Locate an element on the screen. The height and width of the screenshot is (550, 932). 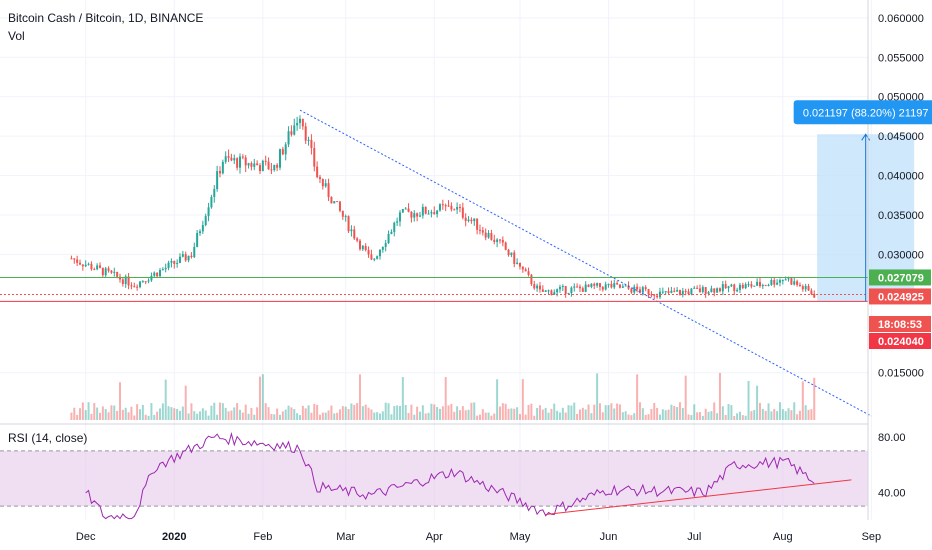
symbol-title: Bitcoin Cash / Bitcoin, 1D, BINANCE is located at coordinates (105, 18).